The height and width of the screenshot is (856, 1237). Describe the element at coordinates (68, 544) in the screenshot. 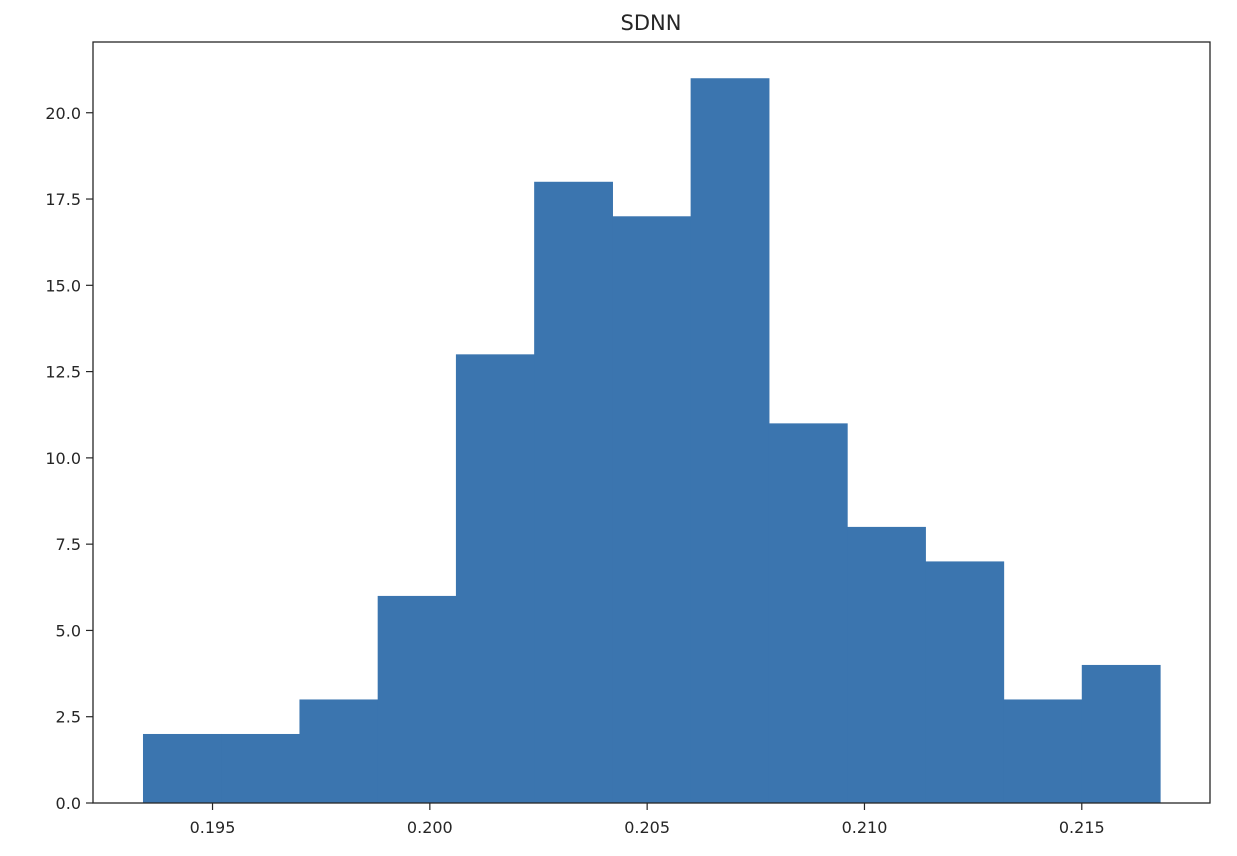

I see `y-tick-label: 7.5` at that location.